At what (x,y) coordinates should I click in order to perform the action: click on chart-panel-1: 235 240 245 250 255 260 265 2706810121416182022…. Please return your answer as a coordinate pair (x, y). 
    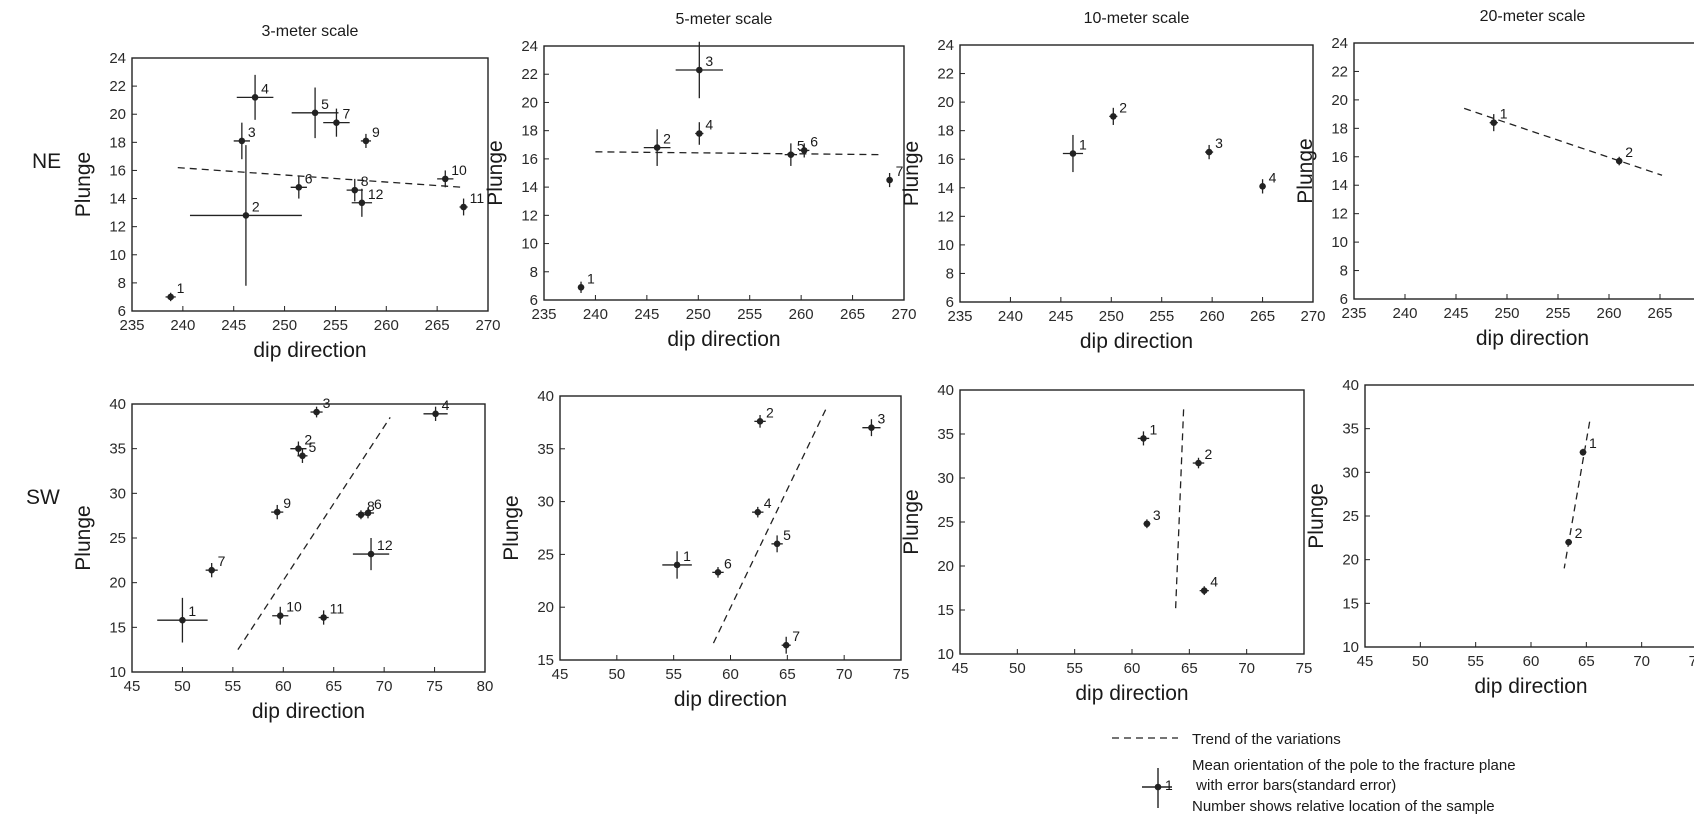
    Looking at the image, I should click on (286, 192).